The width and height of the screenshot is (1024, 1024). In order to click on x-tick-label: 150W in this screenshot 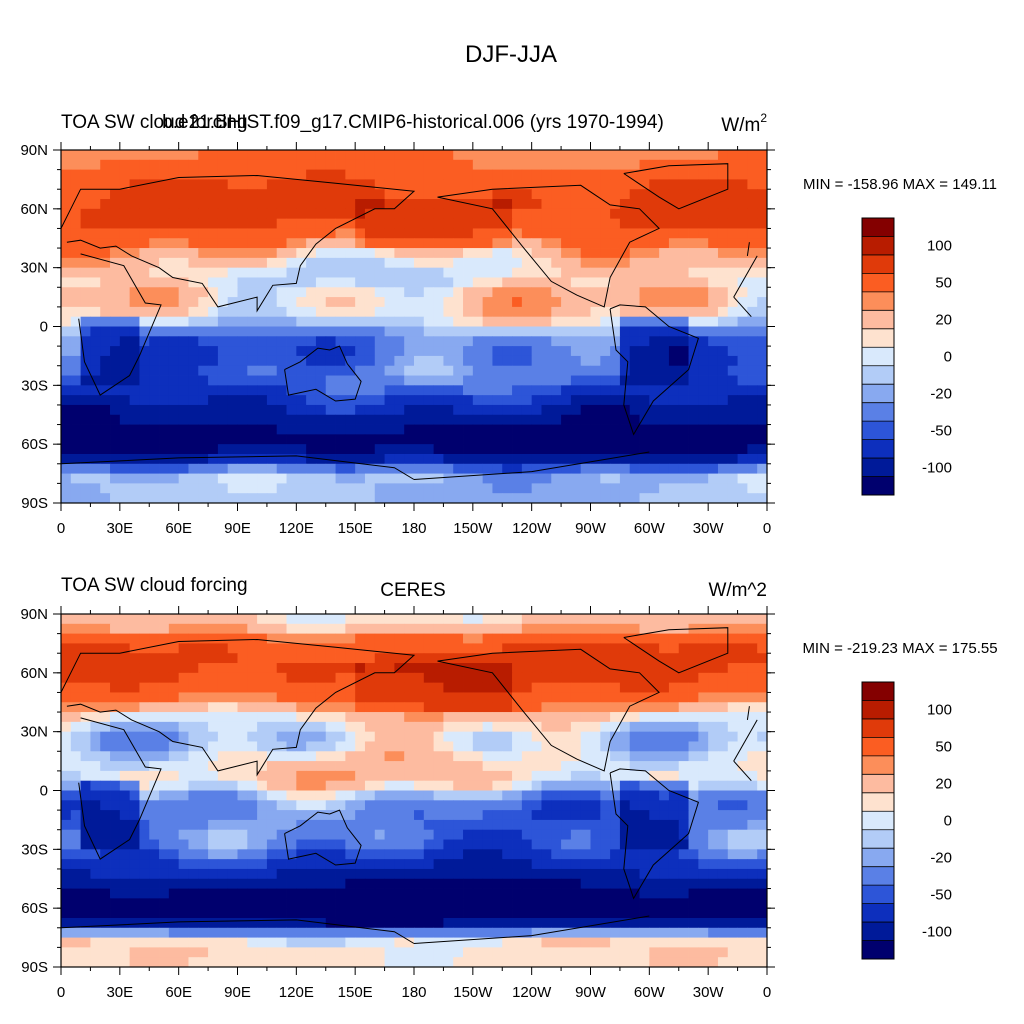, I will do `click(473, 528)`.